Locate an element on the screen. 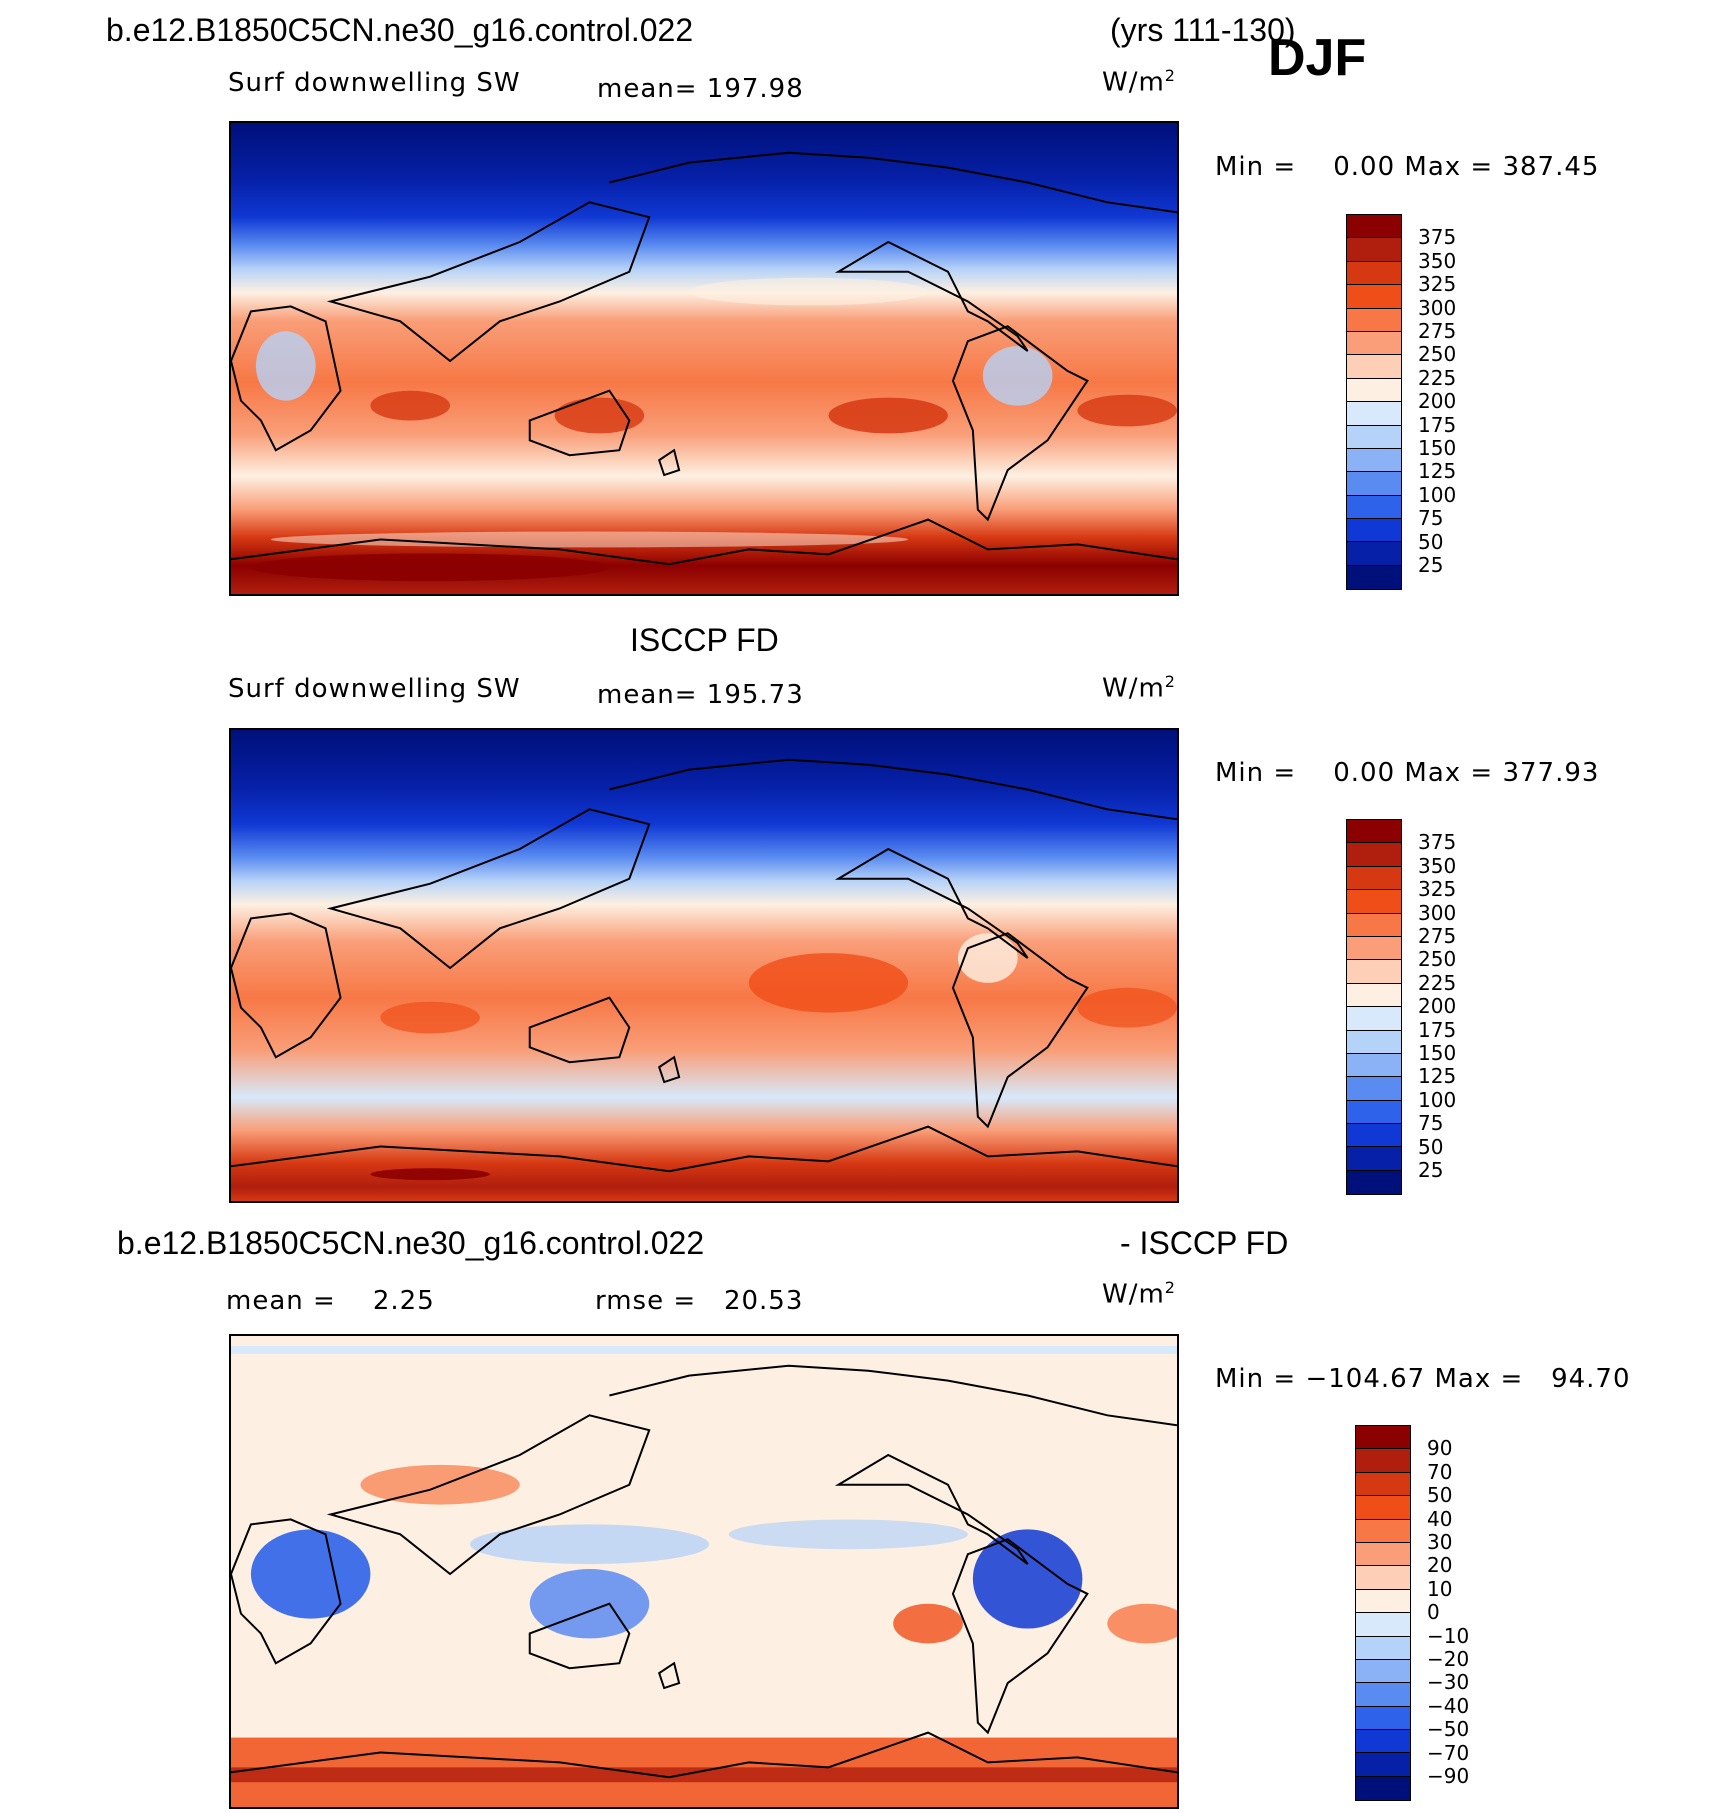 The height and width of the screenshot is (1813, 1710). colorbar-tick-label: 250 is located at coordinates (1437, 959).